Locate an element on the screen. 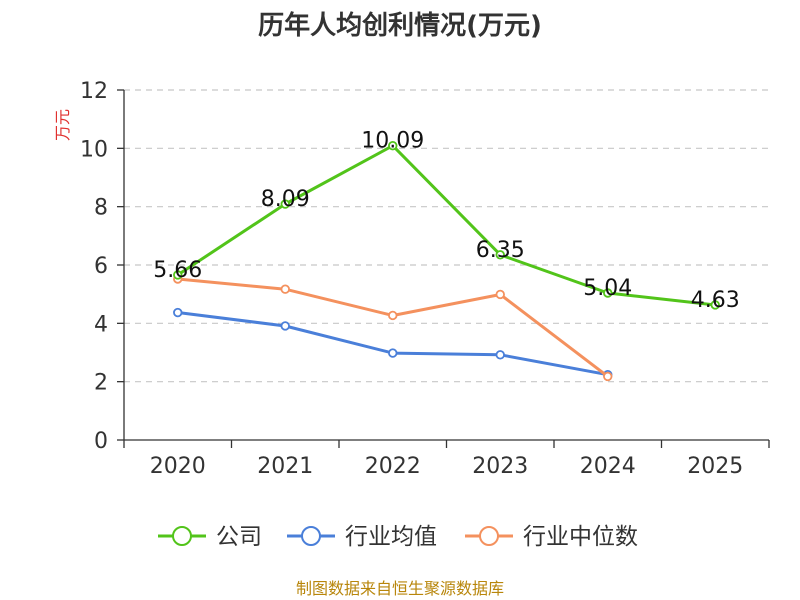 The width and height of the screenshot is (800, 600). legend-item: 公司 is located at coordinates (210, 537).